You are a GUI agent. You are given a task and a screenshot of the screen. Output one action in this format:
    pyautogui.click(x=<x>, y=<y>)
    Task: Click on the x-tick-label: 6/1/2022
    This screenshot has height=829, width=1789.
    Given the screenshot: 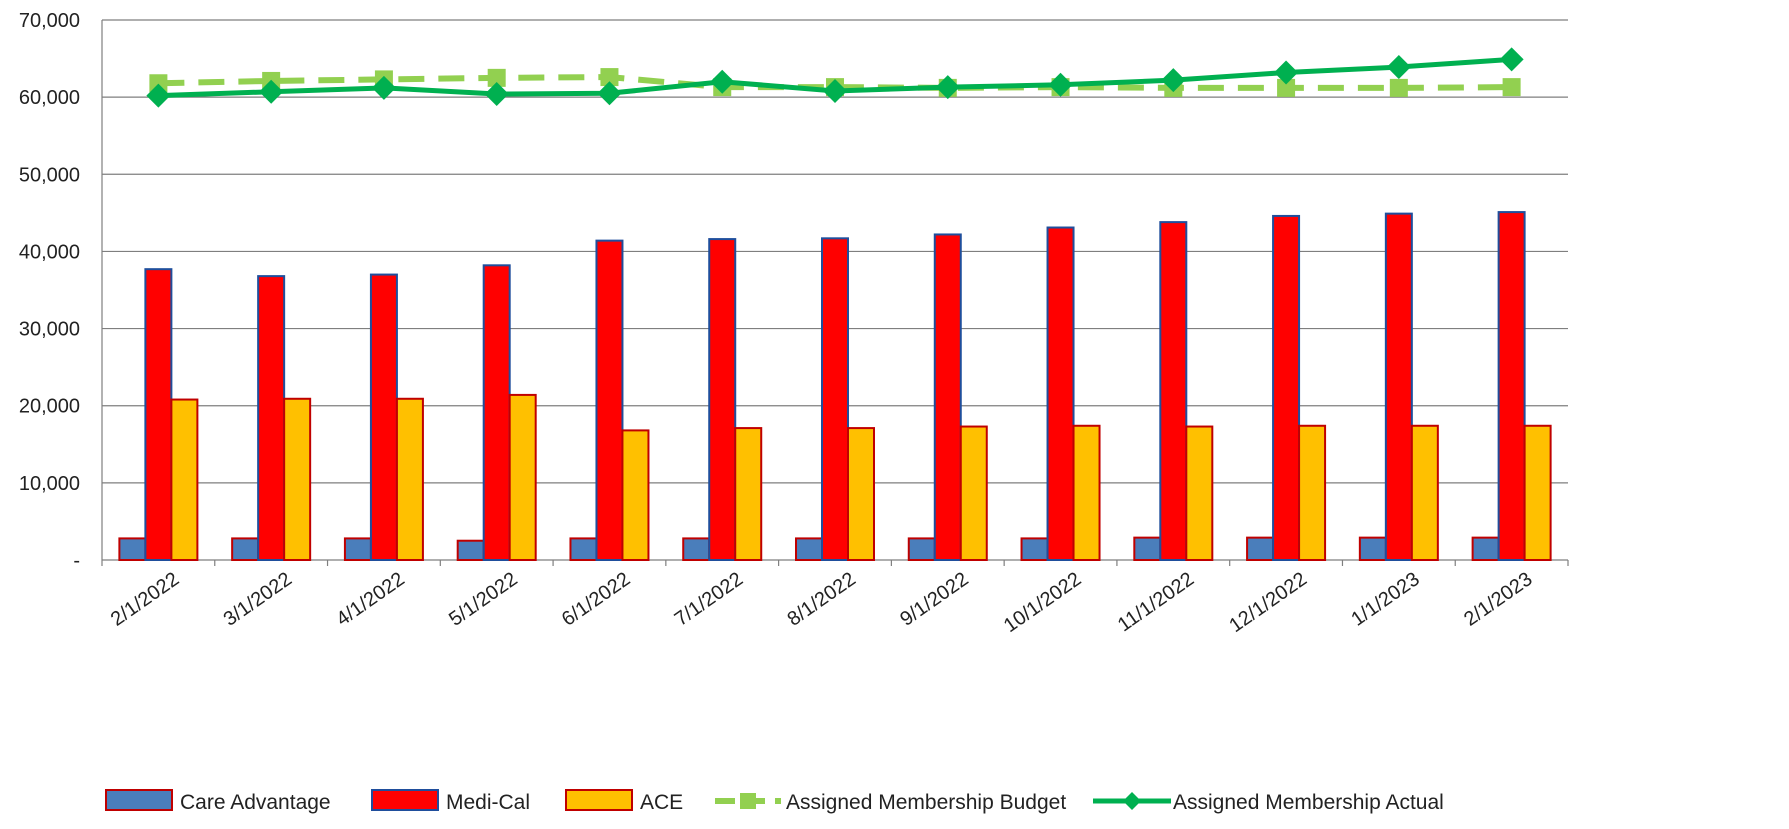 What is the action you would take?
    pyautogui.click(x=596, y=599)
    